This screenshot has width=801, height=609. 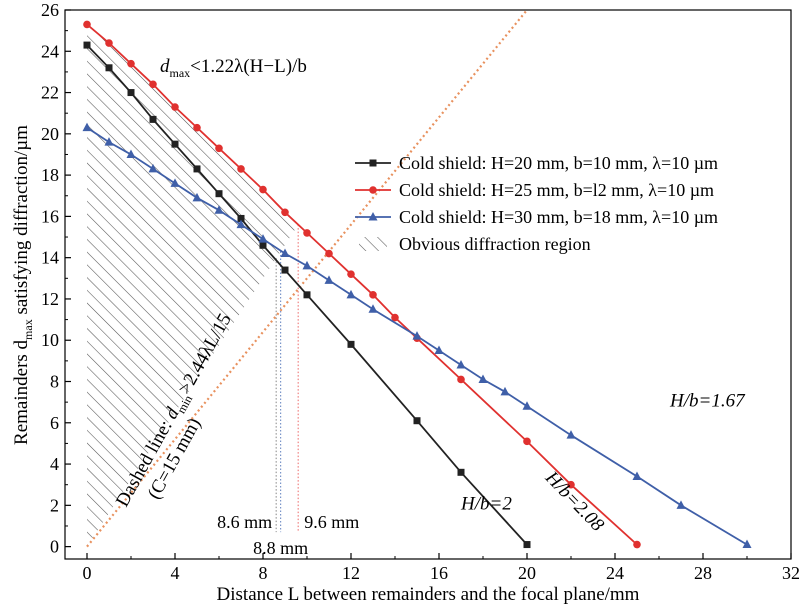 What do you see at coordinates (791, 573) in the screenshot?
I see `x-tick-label: 32` at bounding box center [791, 573].